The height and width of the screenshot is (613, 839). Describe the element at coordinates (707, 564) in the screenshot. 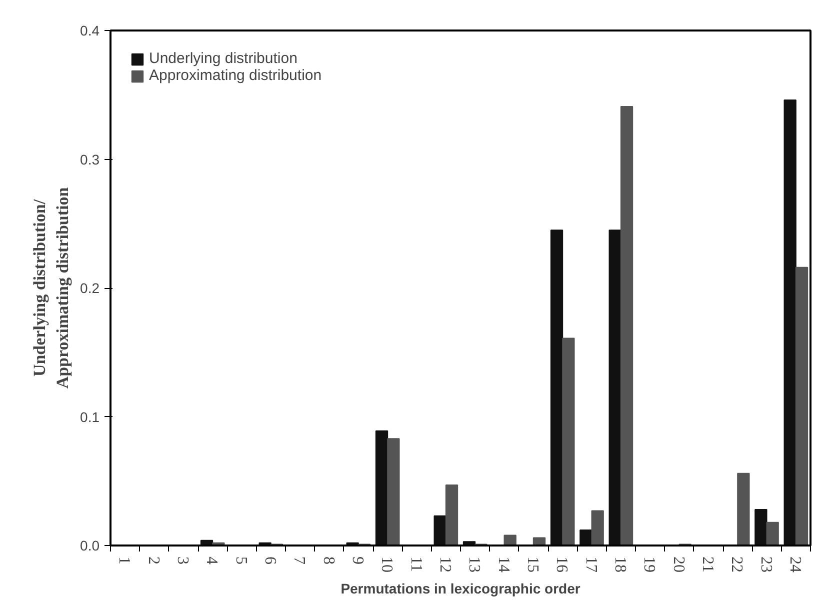

I see `x-tick-label: 21` at that location.